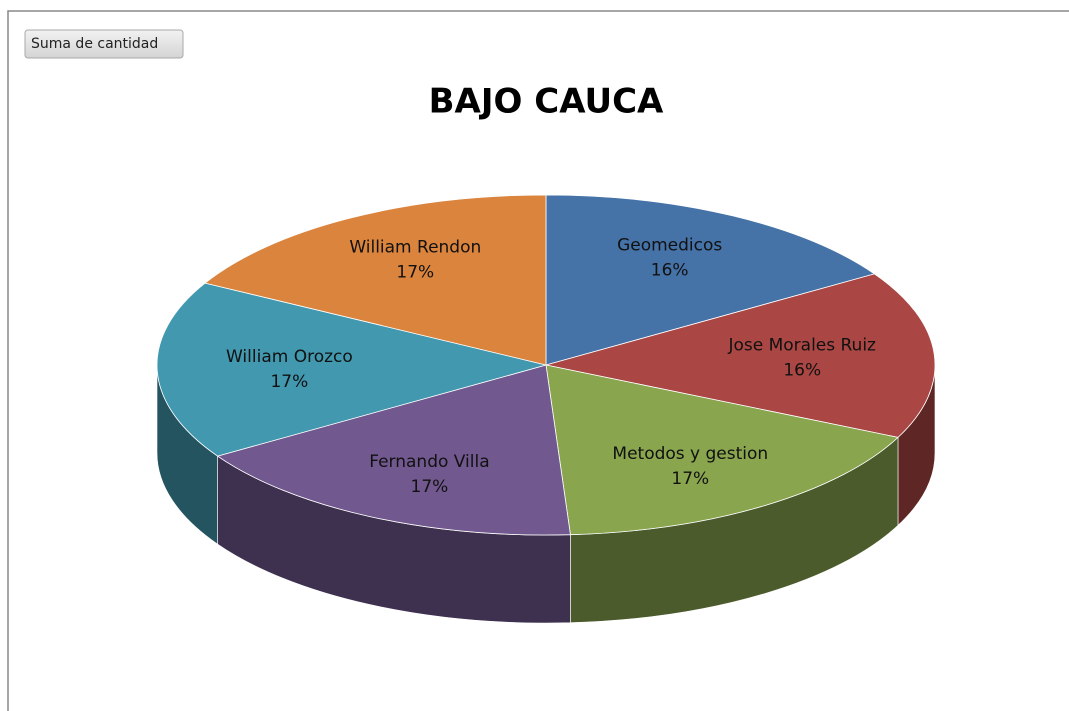  Describe the element at coordinates (669, 246) in the screenshot. I see `slice-label: Geomedicos` at that location.